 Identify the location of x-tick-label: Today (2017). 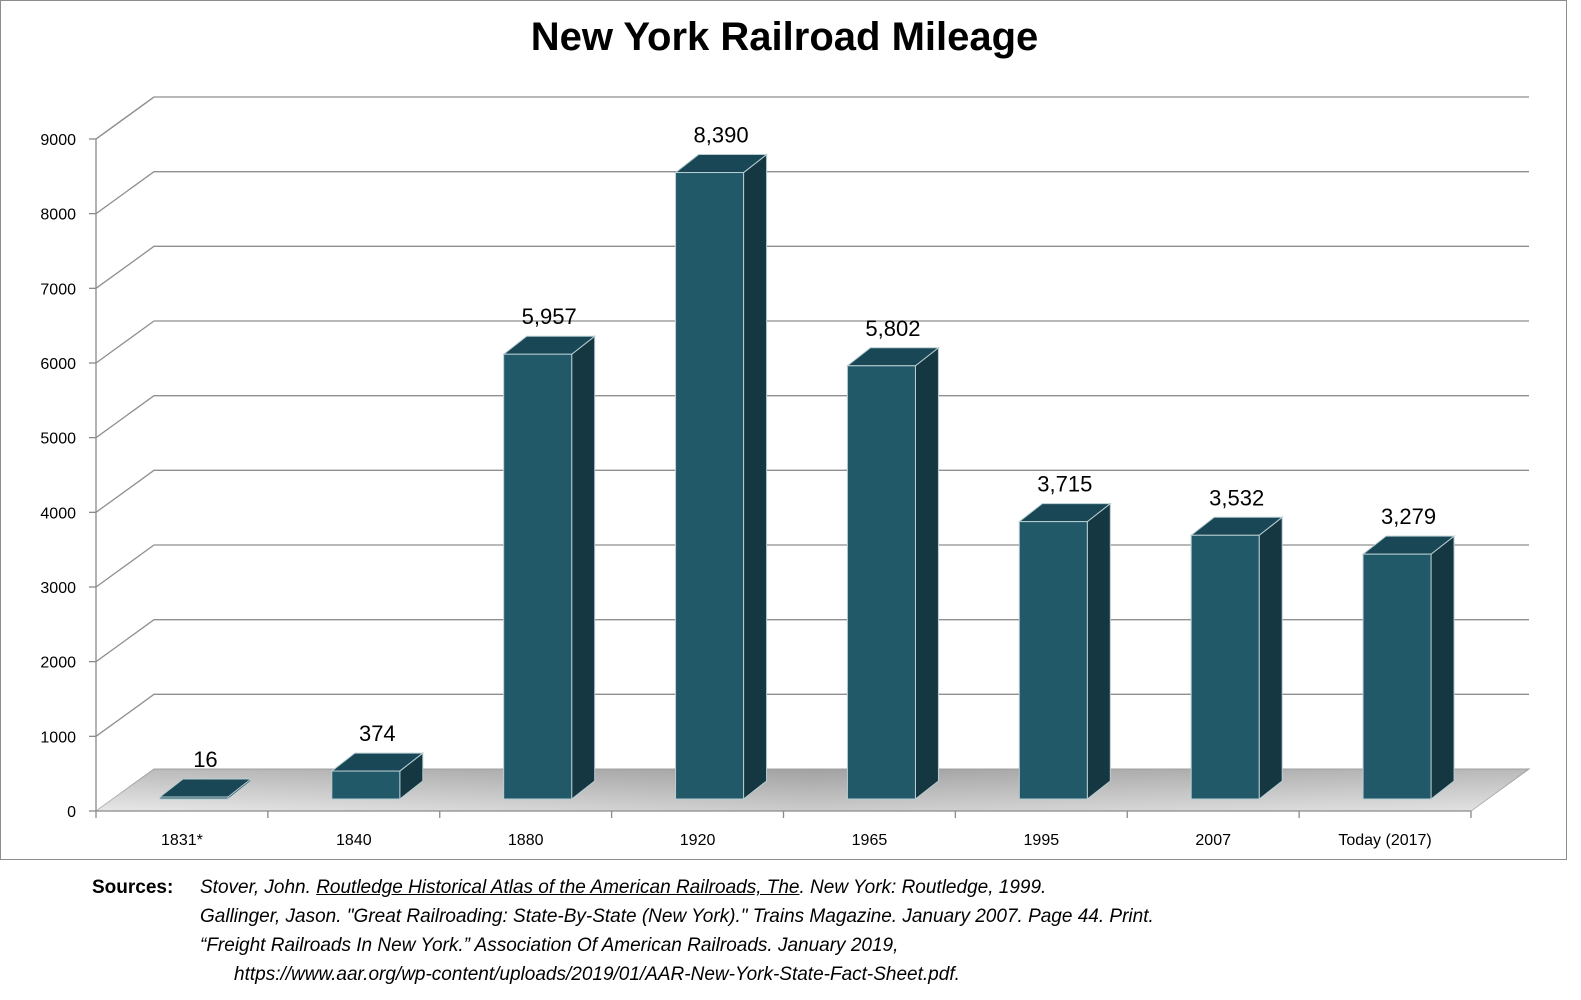
(1384, 840).